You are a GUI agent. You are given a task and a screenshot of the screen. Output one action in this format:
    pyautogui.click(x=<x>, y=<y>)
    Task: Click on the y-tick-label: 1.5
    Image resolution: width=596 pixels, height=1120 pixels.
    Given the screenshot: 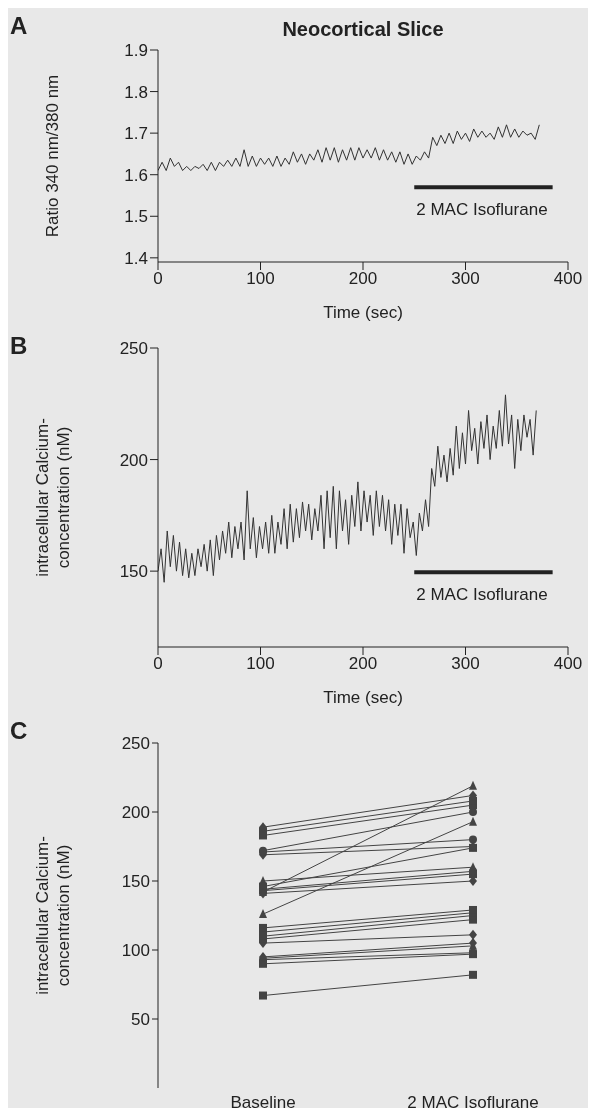 What is the action you would take?
    pyautogui.click(x=136, y=217)
    